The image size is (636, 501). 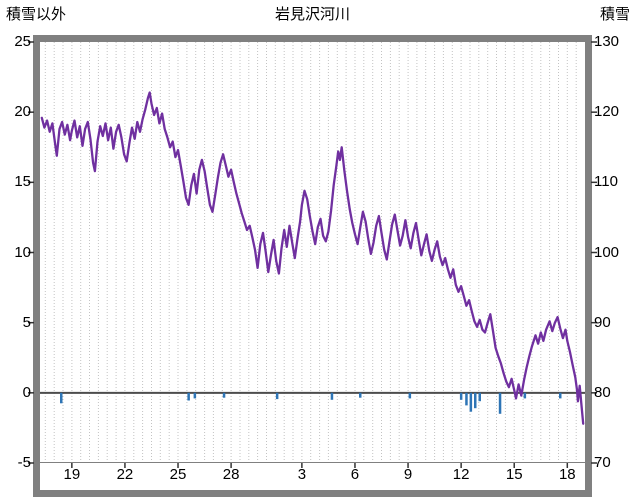 What do you see at coordinates (36, 14) in the screenshot?
I see `left-axis-title: 積雪以外` at bounding box center [36, 14].